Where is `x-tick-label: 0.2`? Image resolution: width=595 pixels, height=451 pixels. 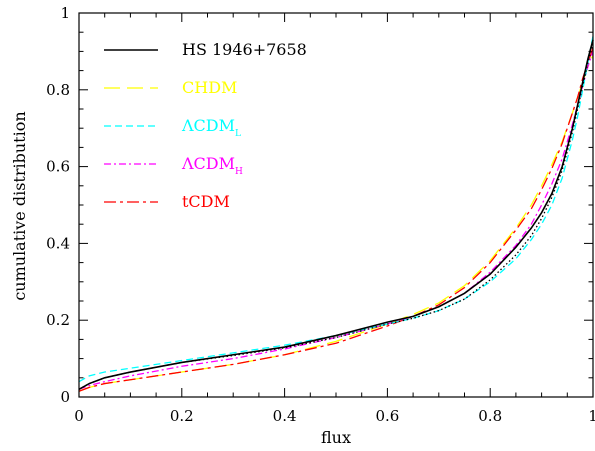 x-tick-label: 0.2 is located at coordinates (182, 416).